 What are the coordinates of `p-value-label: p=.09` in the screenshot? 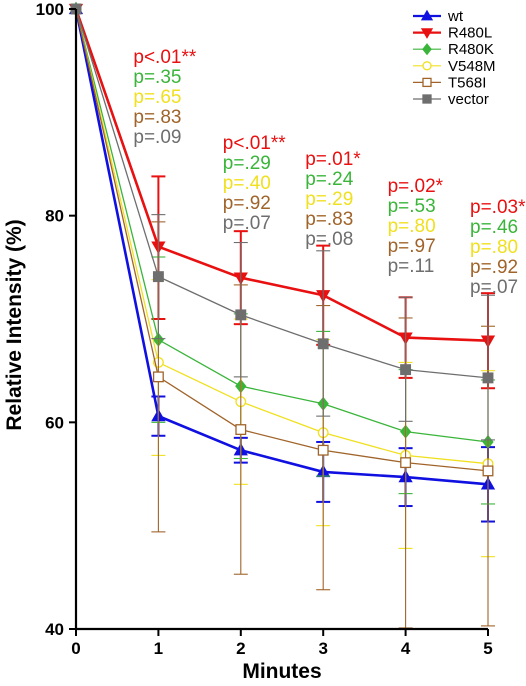 It's located at (157, 137).